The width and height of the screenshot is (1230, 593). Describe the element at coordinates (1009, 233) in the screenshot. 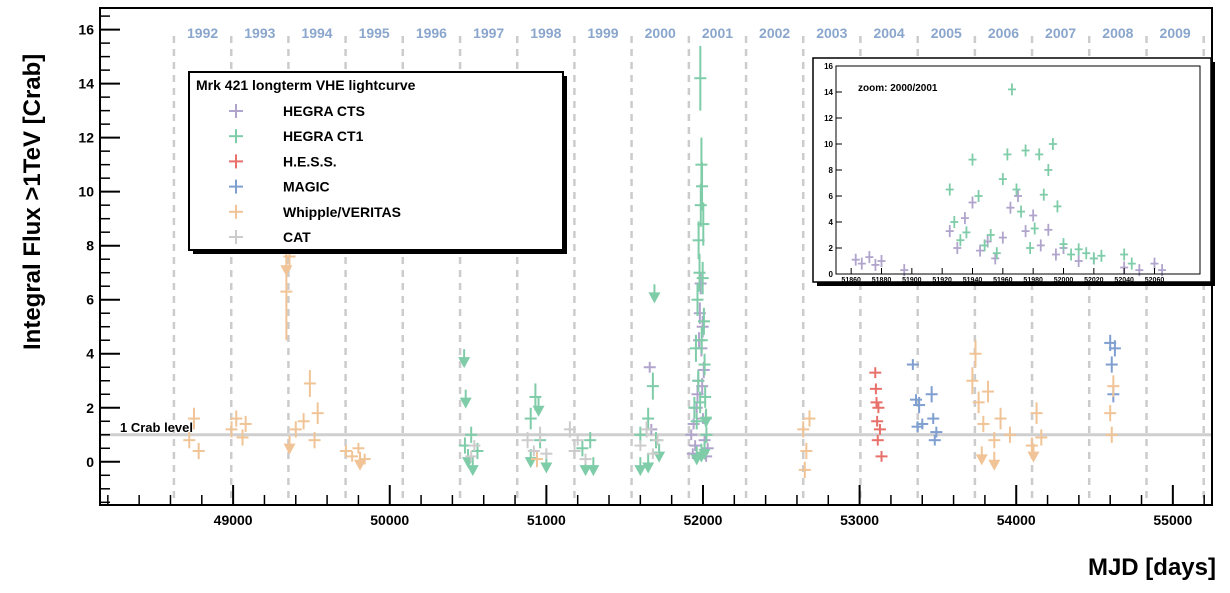

I see `inset-series-hegra-cts` at that location.